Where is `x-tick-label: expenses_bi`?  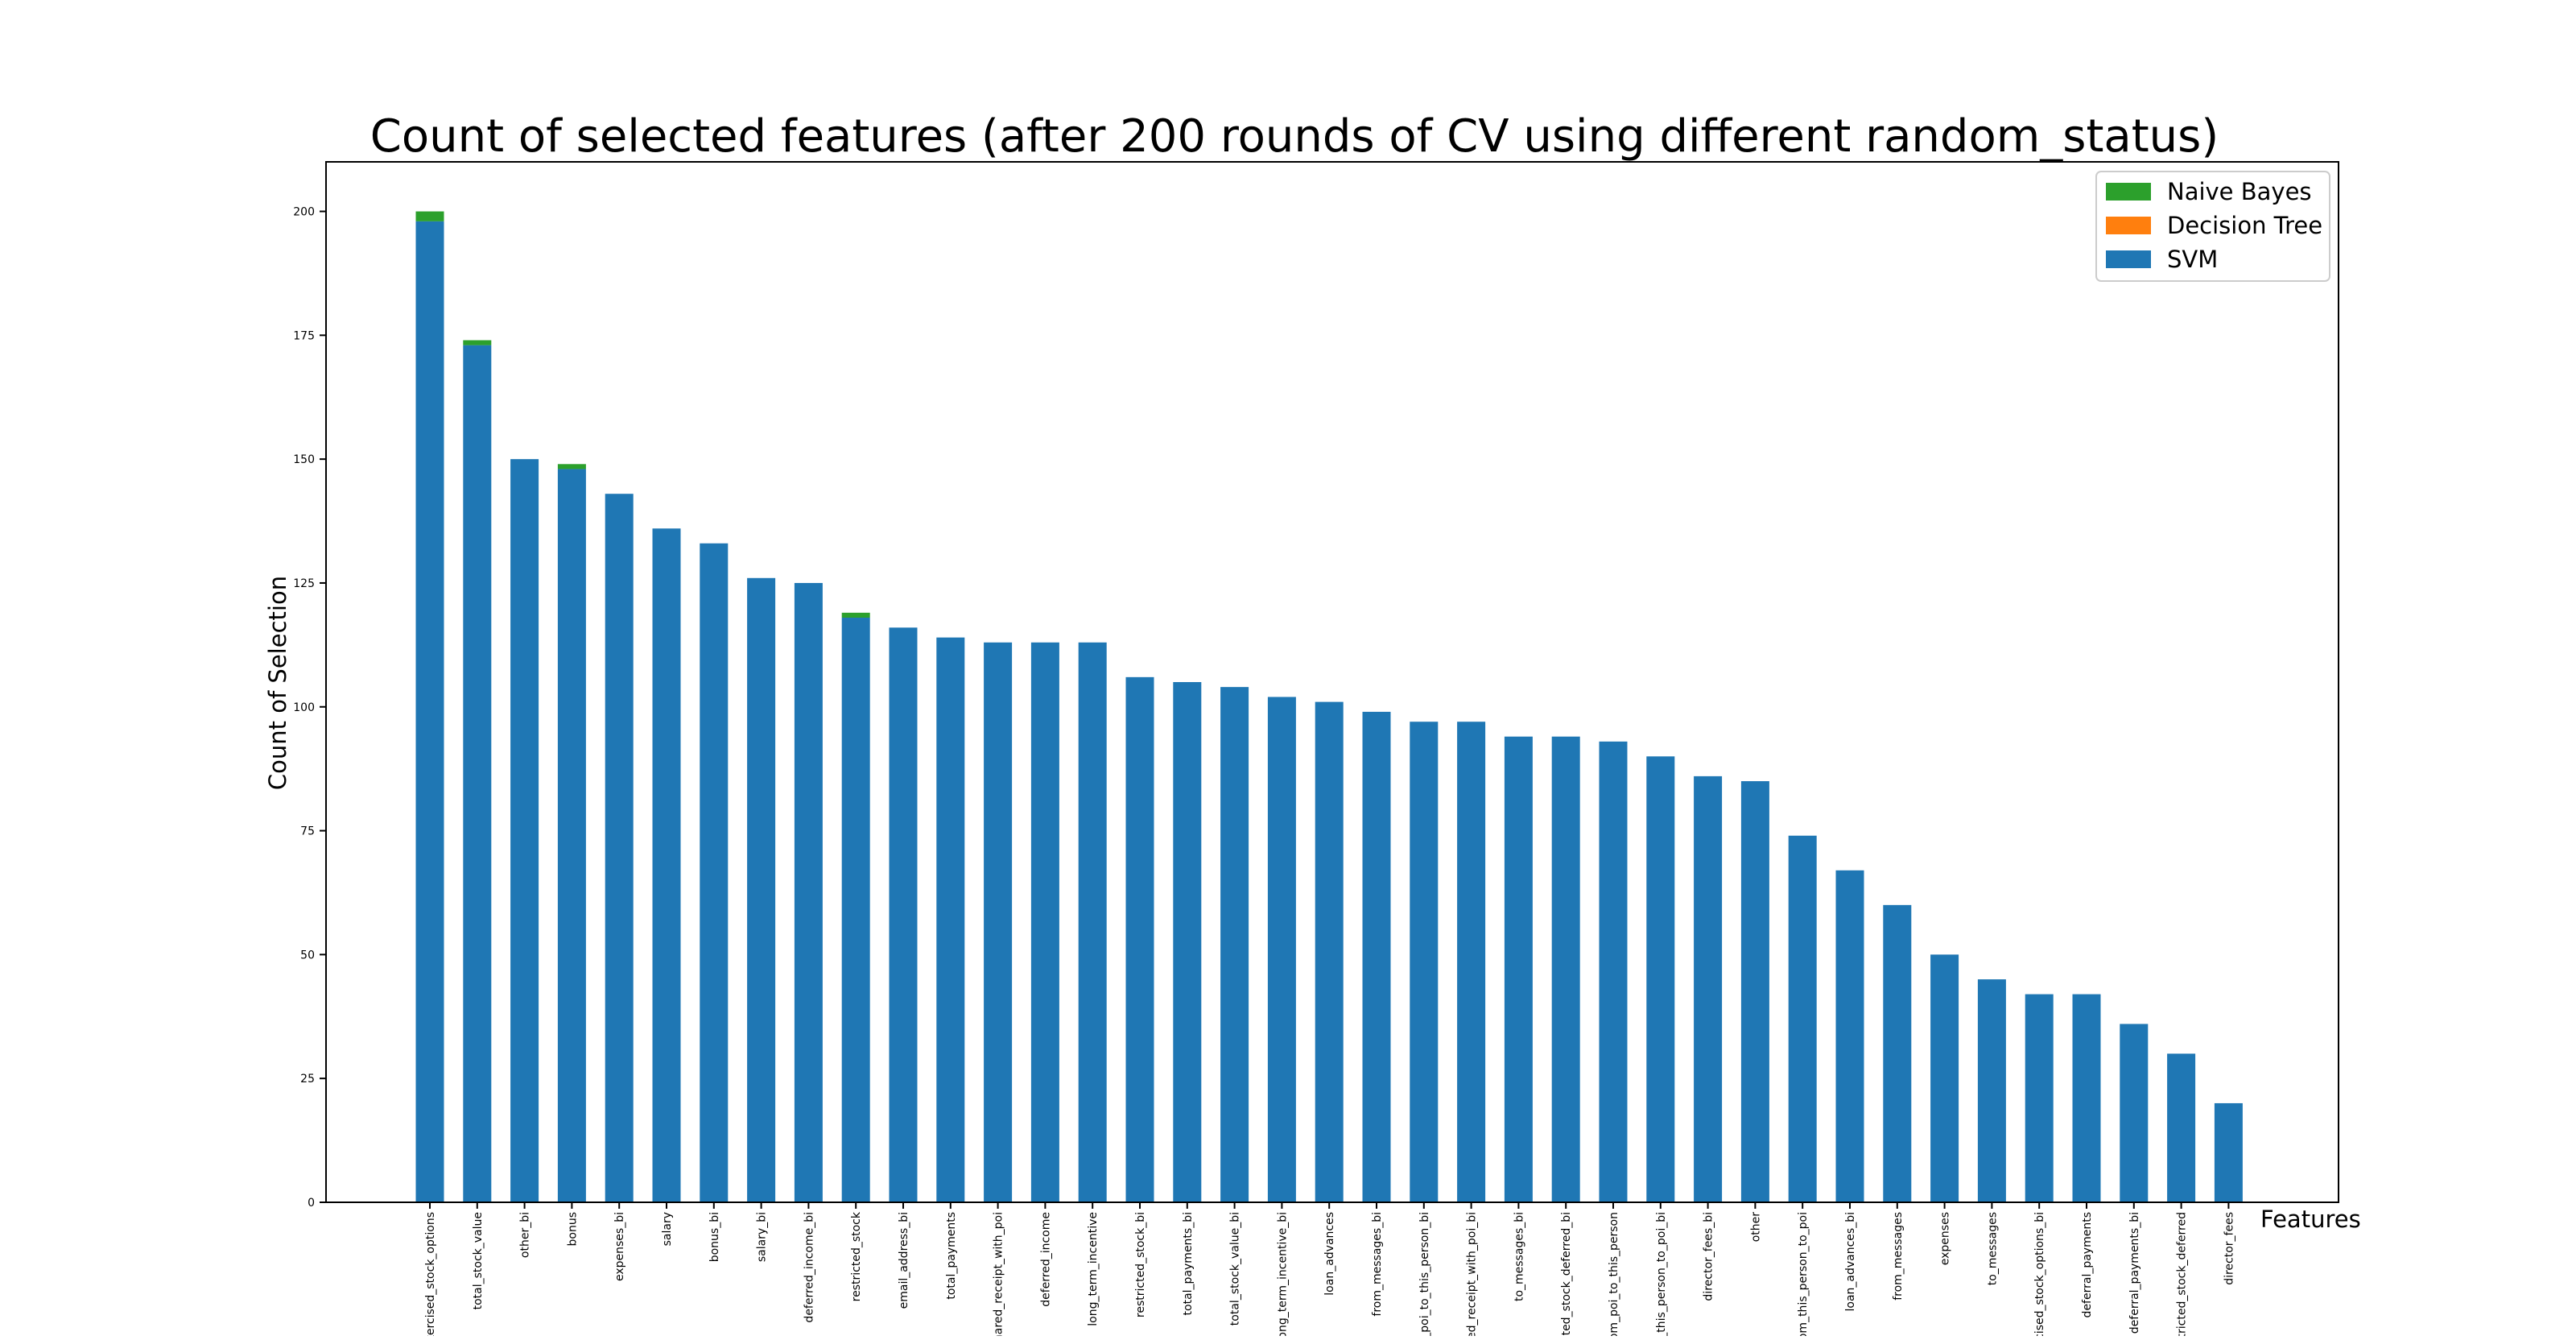 x-tick-label: expenses_bi is located at coordinates (619, 1246).